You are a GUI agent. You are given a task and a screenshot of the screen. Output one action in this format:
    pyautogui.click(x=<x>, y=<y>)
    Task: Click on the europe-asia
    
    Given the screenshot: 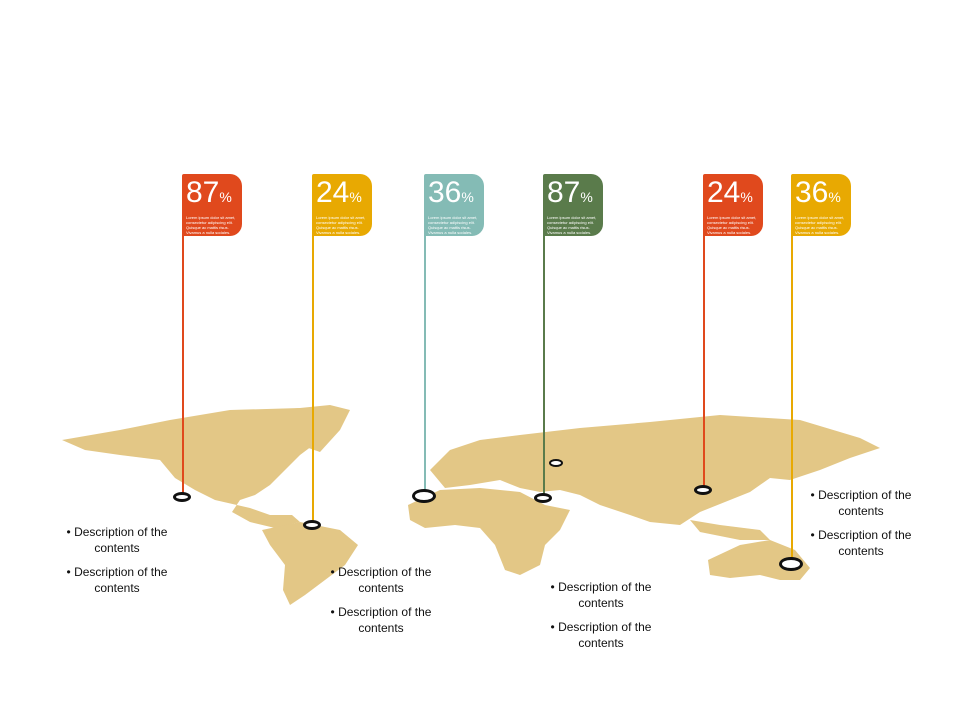 What is the action you would take?
    pyautogui.click(x=655, y=470)
    